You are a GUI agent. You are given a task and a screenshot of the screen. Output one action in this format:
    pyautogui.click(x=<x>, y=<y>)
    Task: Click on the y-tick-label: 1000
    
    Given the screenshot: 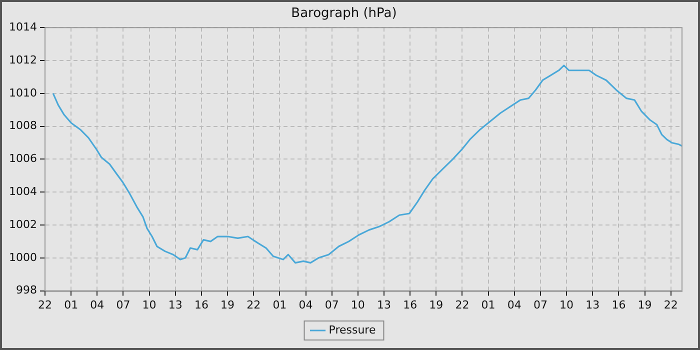 What is the action you would take?
    pyautogui.click(x=22, y=257)
    